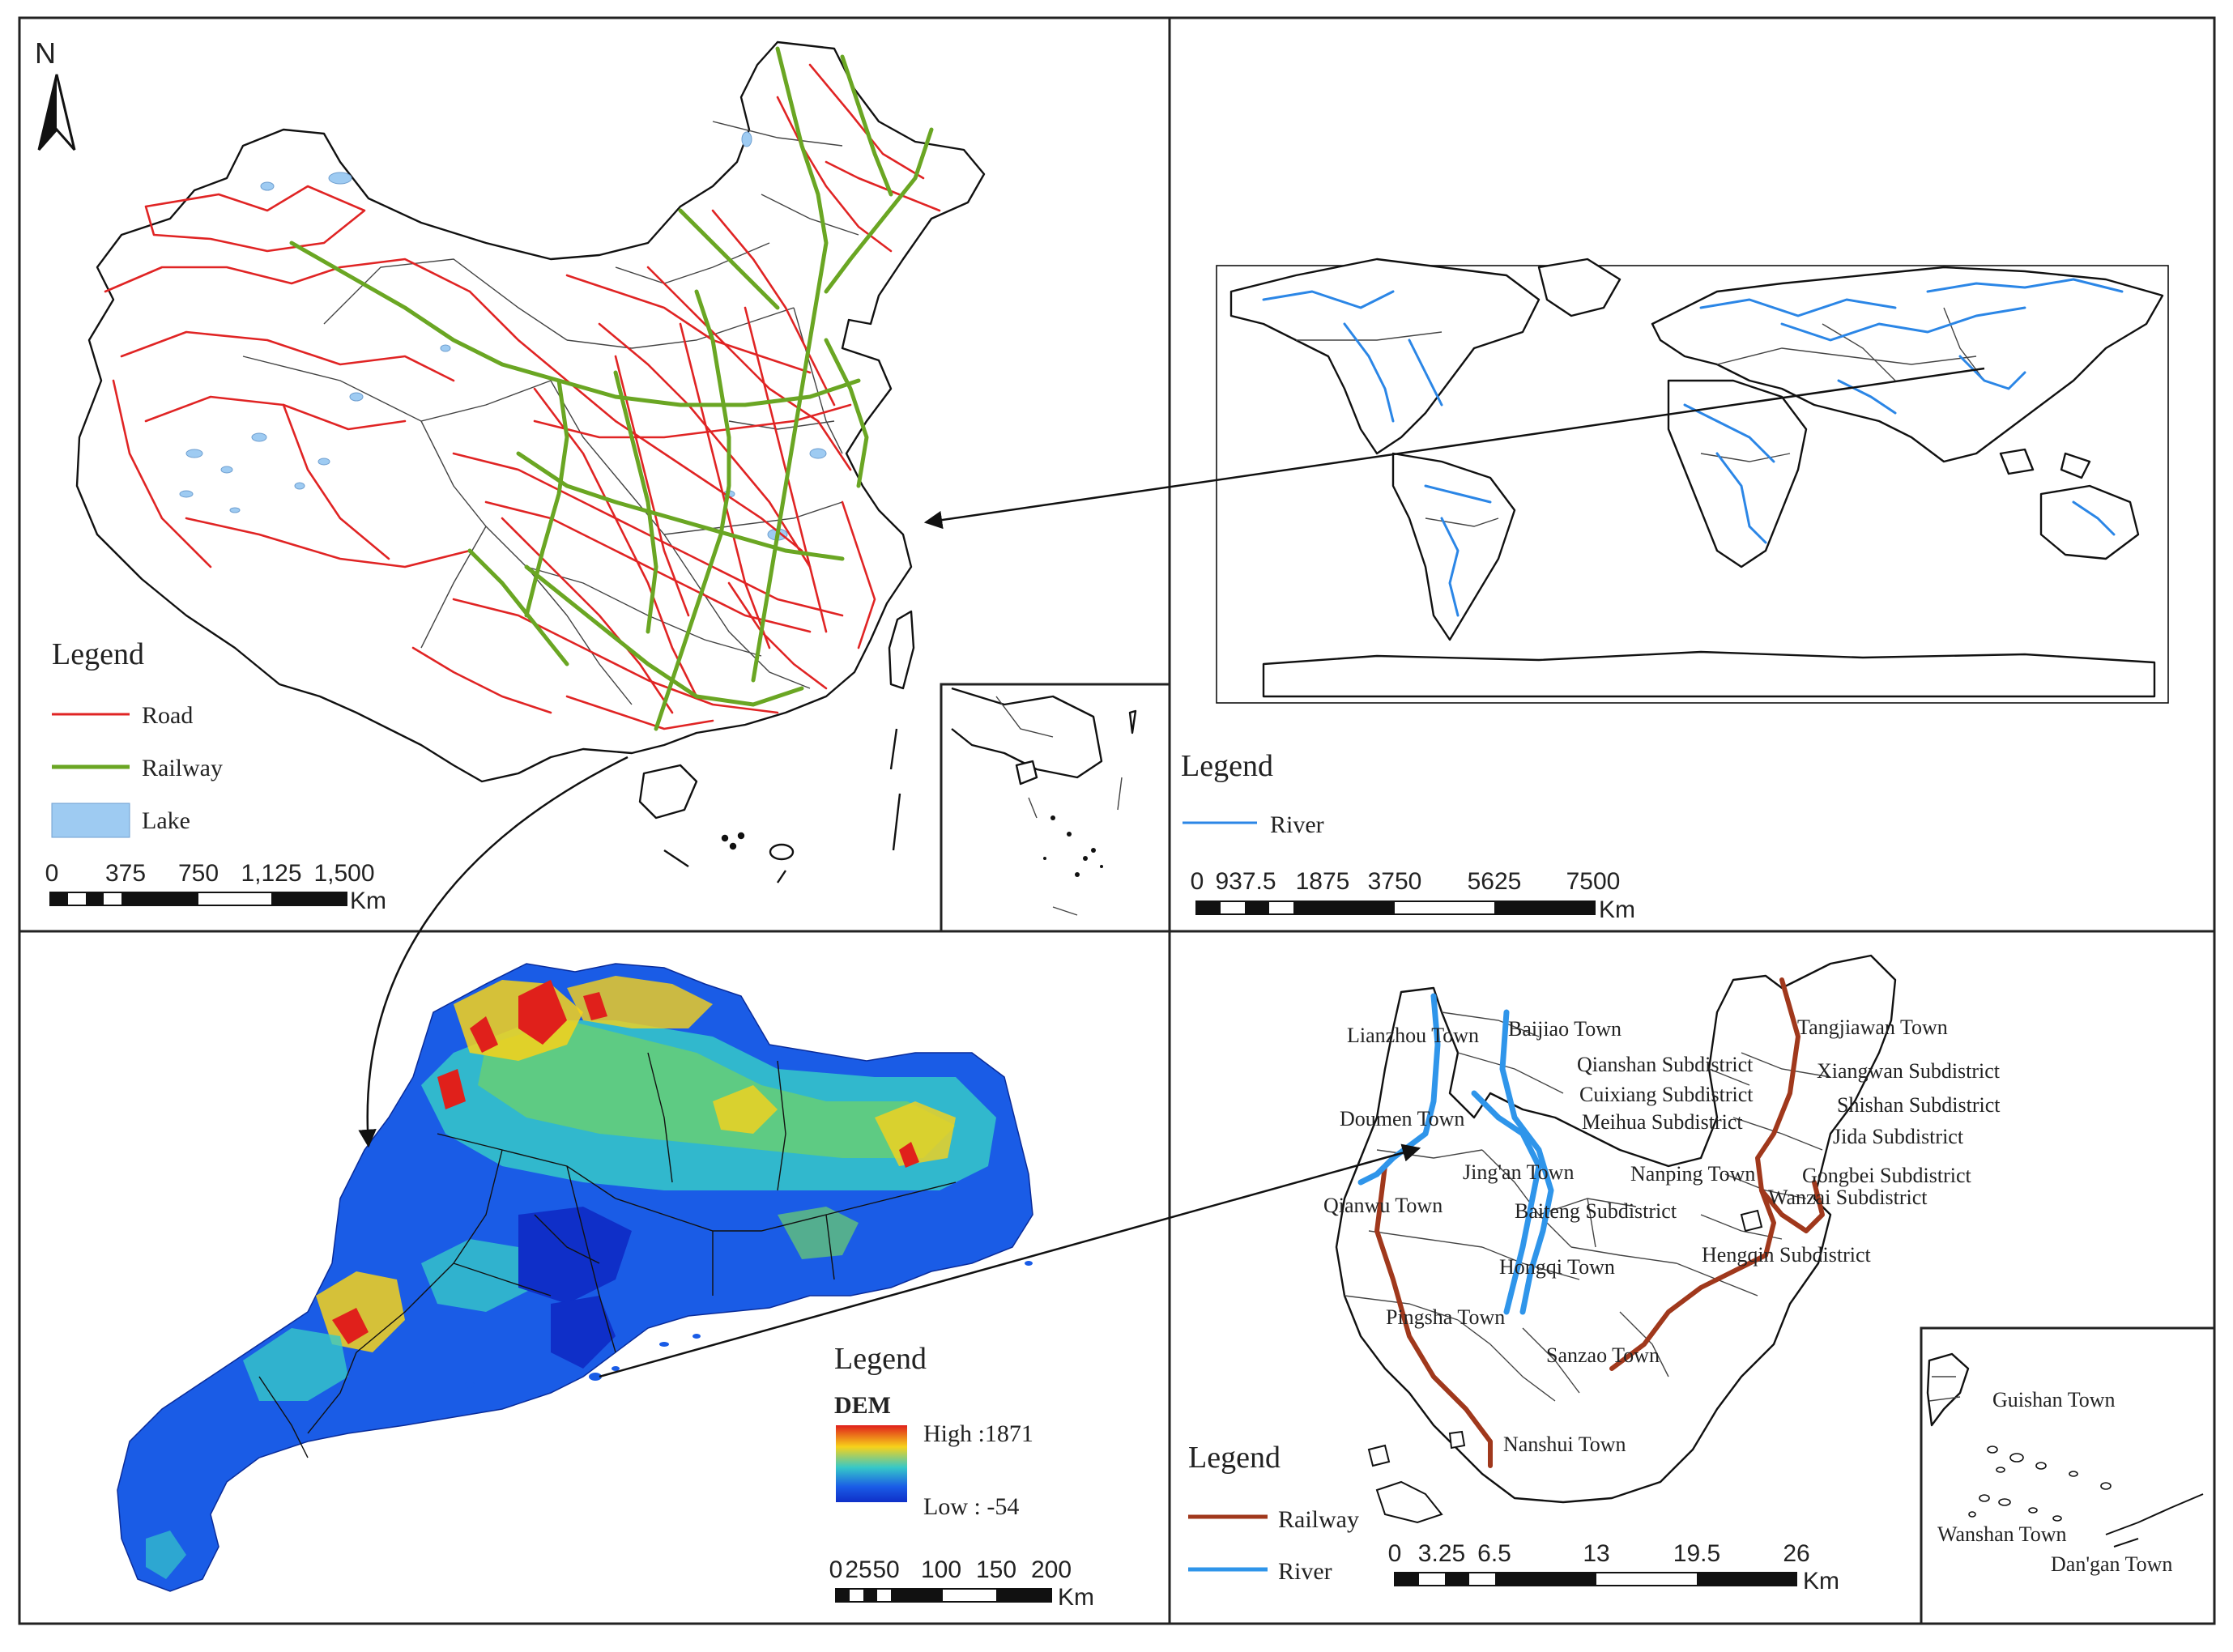  What do you see at coordinates (1197, 881) in the screenshot?
I see `world-scale-tick-0: 0` at bounding box center [1197, 881].